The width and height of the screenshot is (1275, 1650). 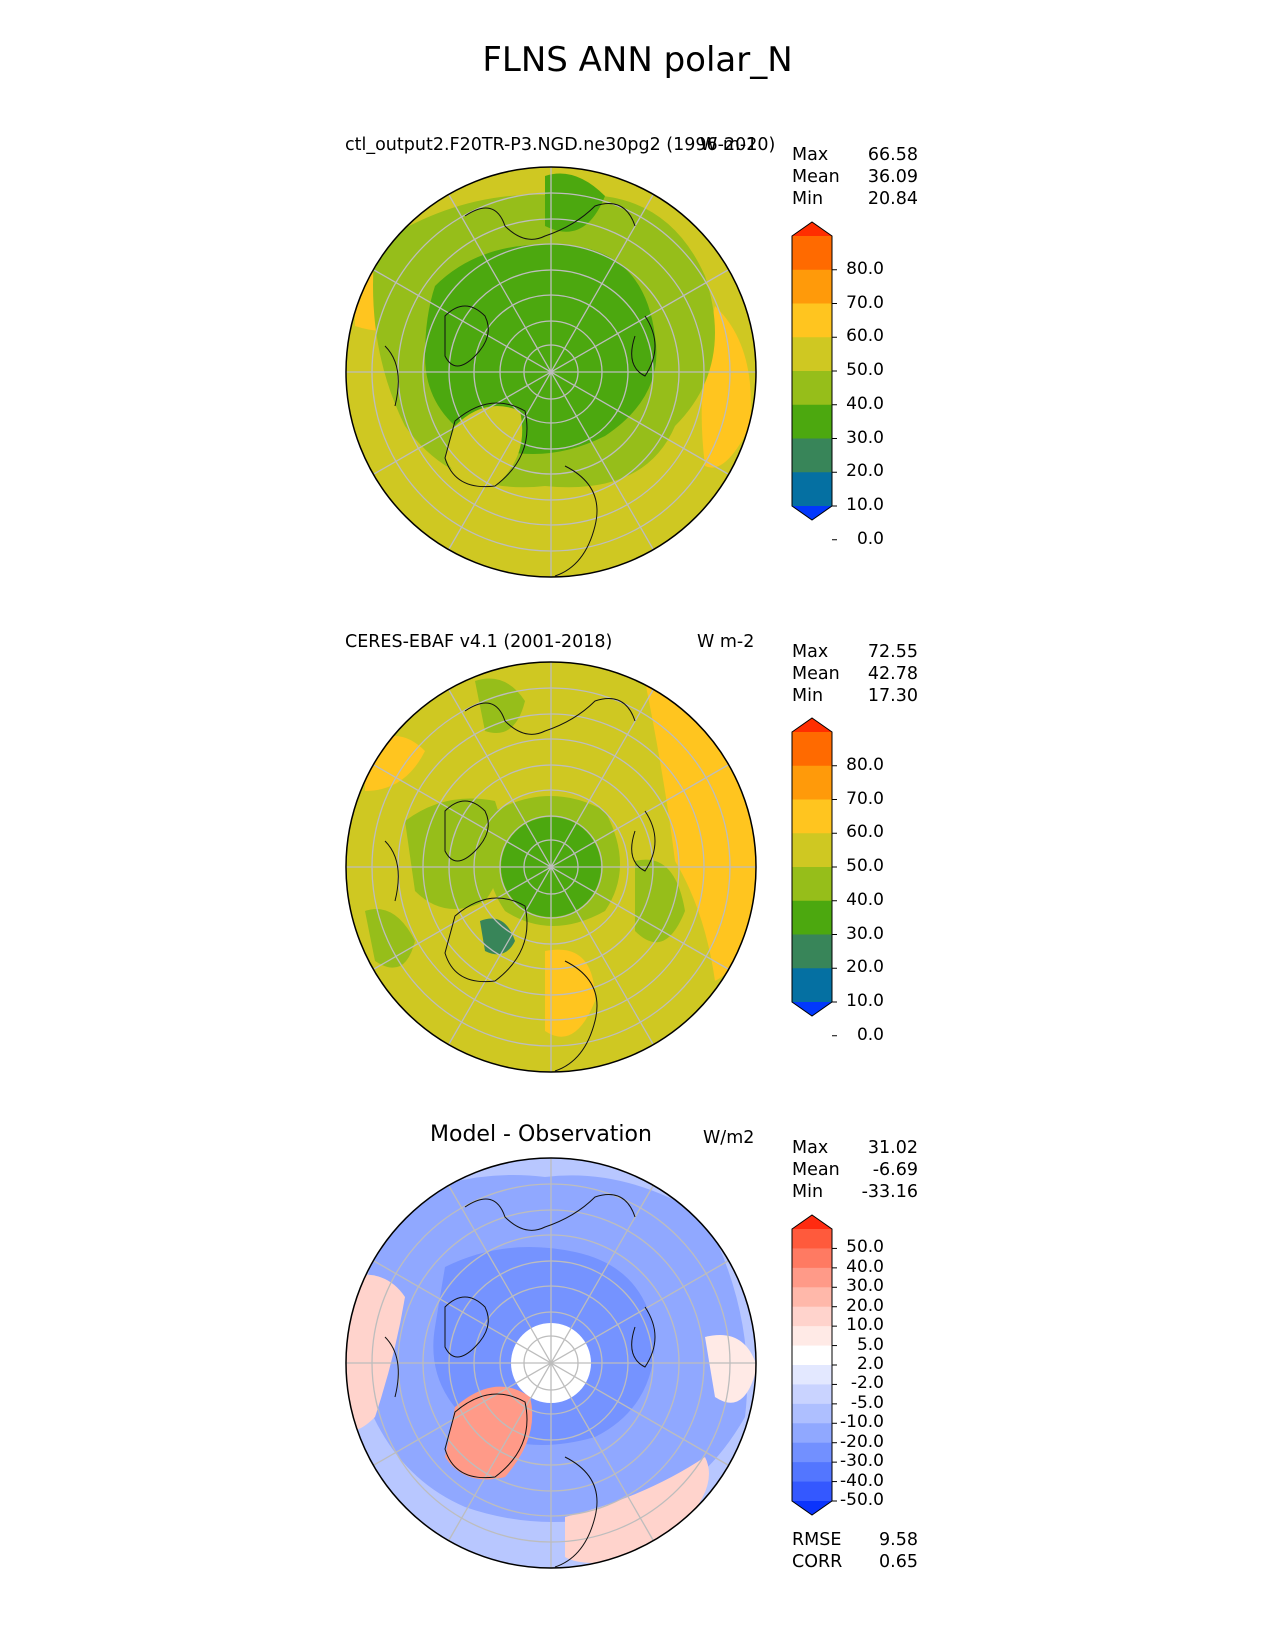 What do you see at coordinates (808, 1192) in the screenshot?
I see `panel3-min-label: Min` at bounding box center [808, 1192].